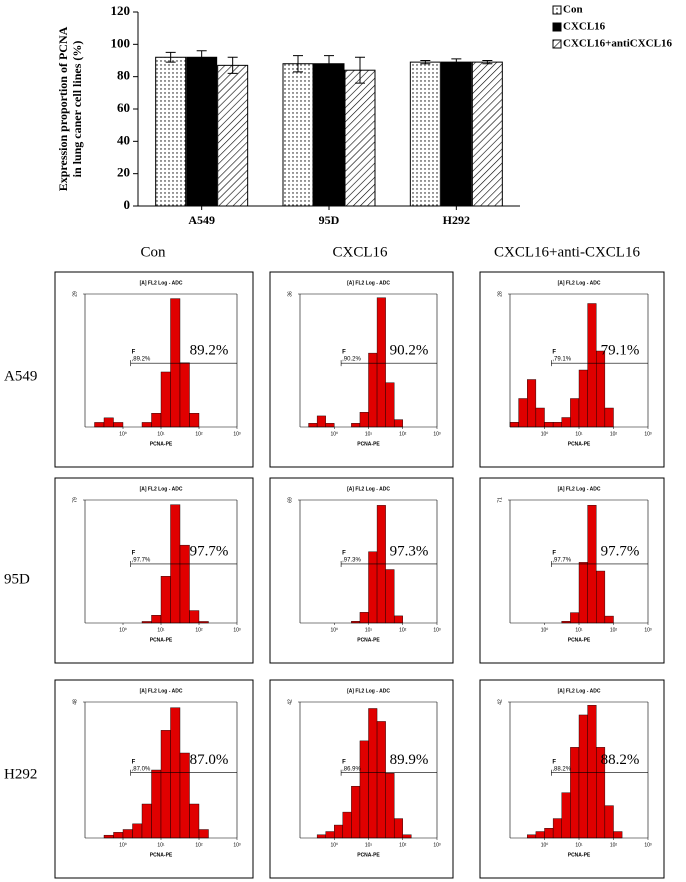 The width and height of the screenshot is (686, 882). Describe the element at coordinates (77, 109) in the screenshot. I see `y-axis-label: in lung caner cell lines (%)` at that location.